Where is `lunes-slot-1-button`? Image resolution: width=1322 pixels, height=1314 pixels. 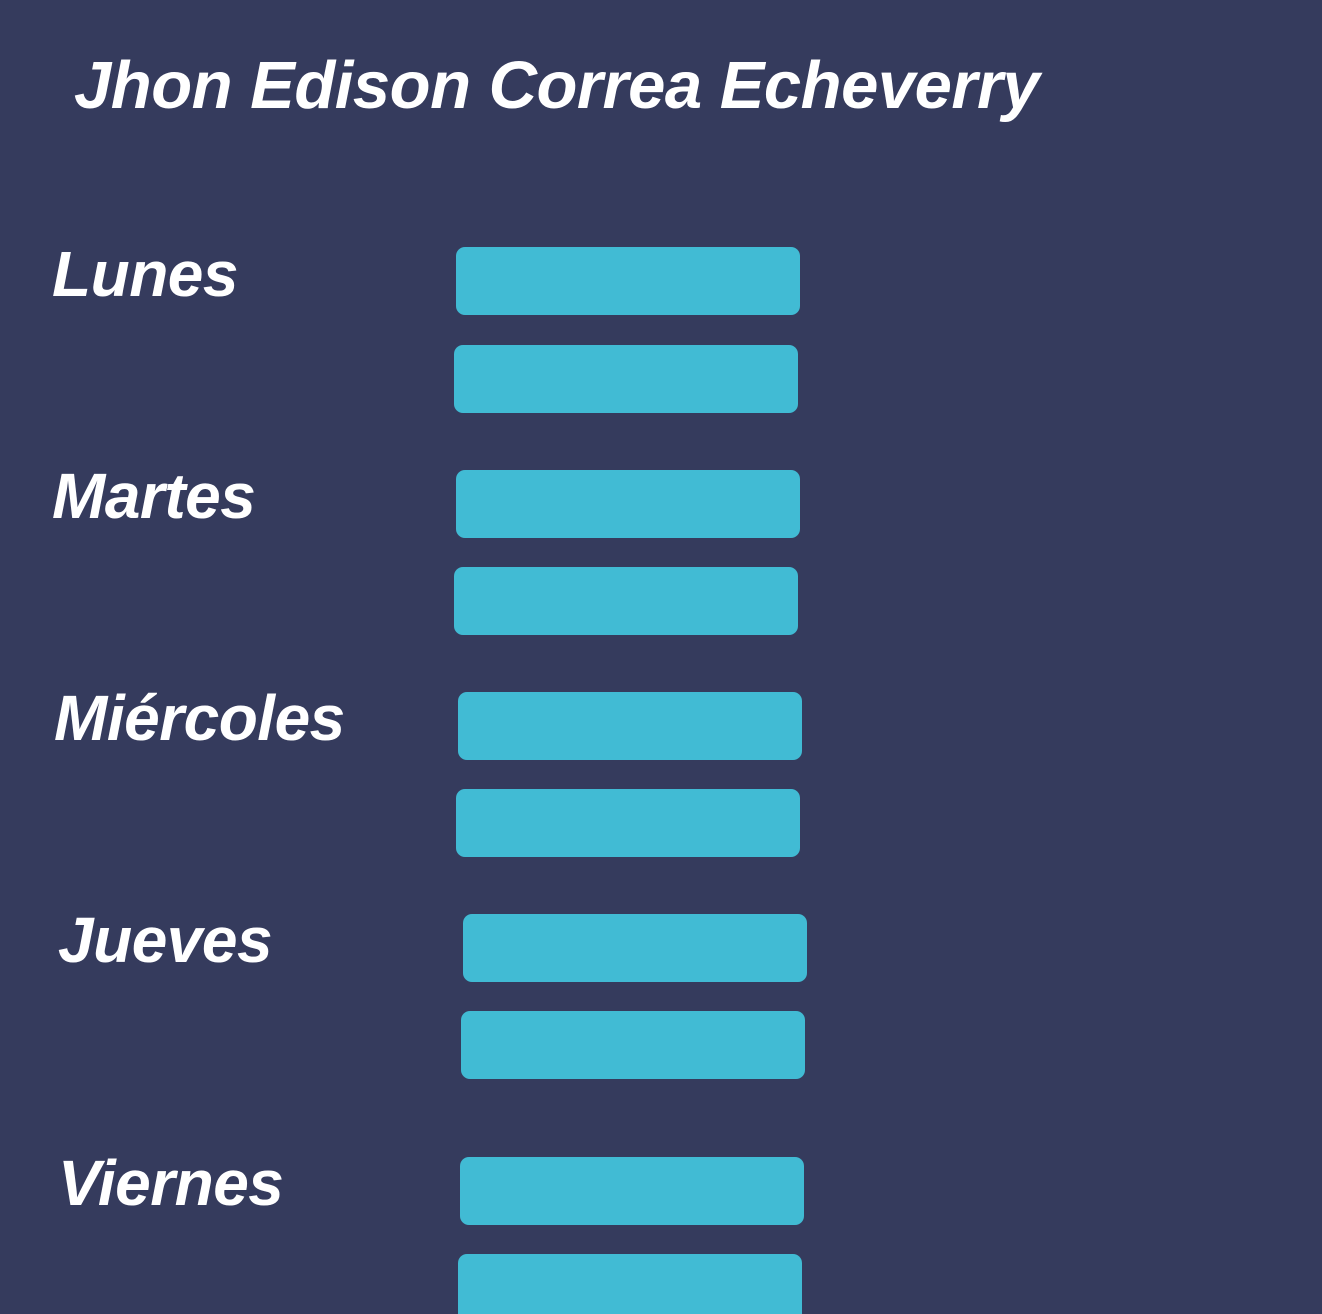 lunes-slot-1-button is located at coordinates (628, 281).